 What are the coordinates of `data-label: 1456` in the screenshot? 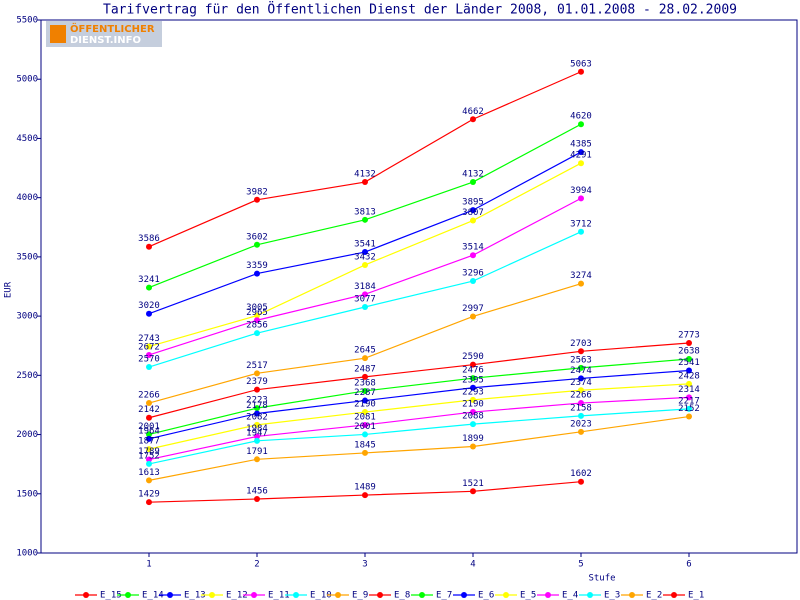 It's located at (257, 491).